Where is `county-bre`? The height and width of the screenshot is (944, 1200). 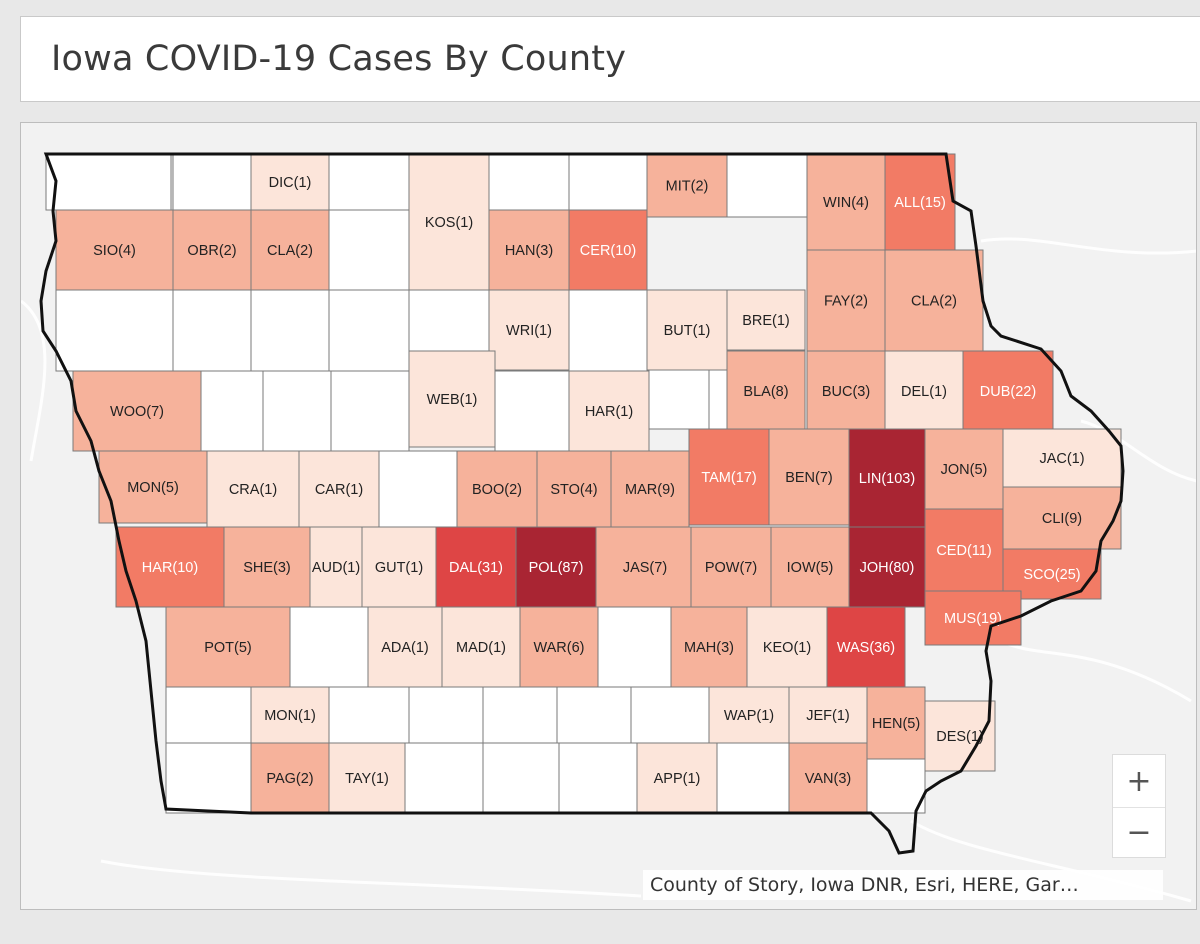 county-bre is located at coordinates (766, 320).